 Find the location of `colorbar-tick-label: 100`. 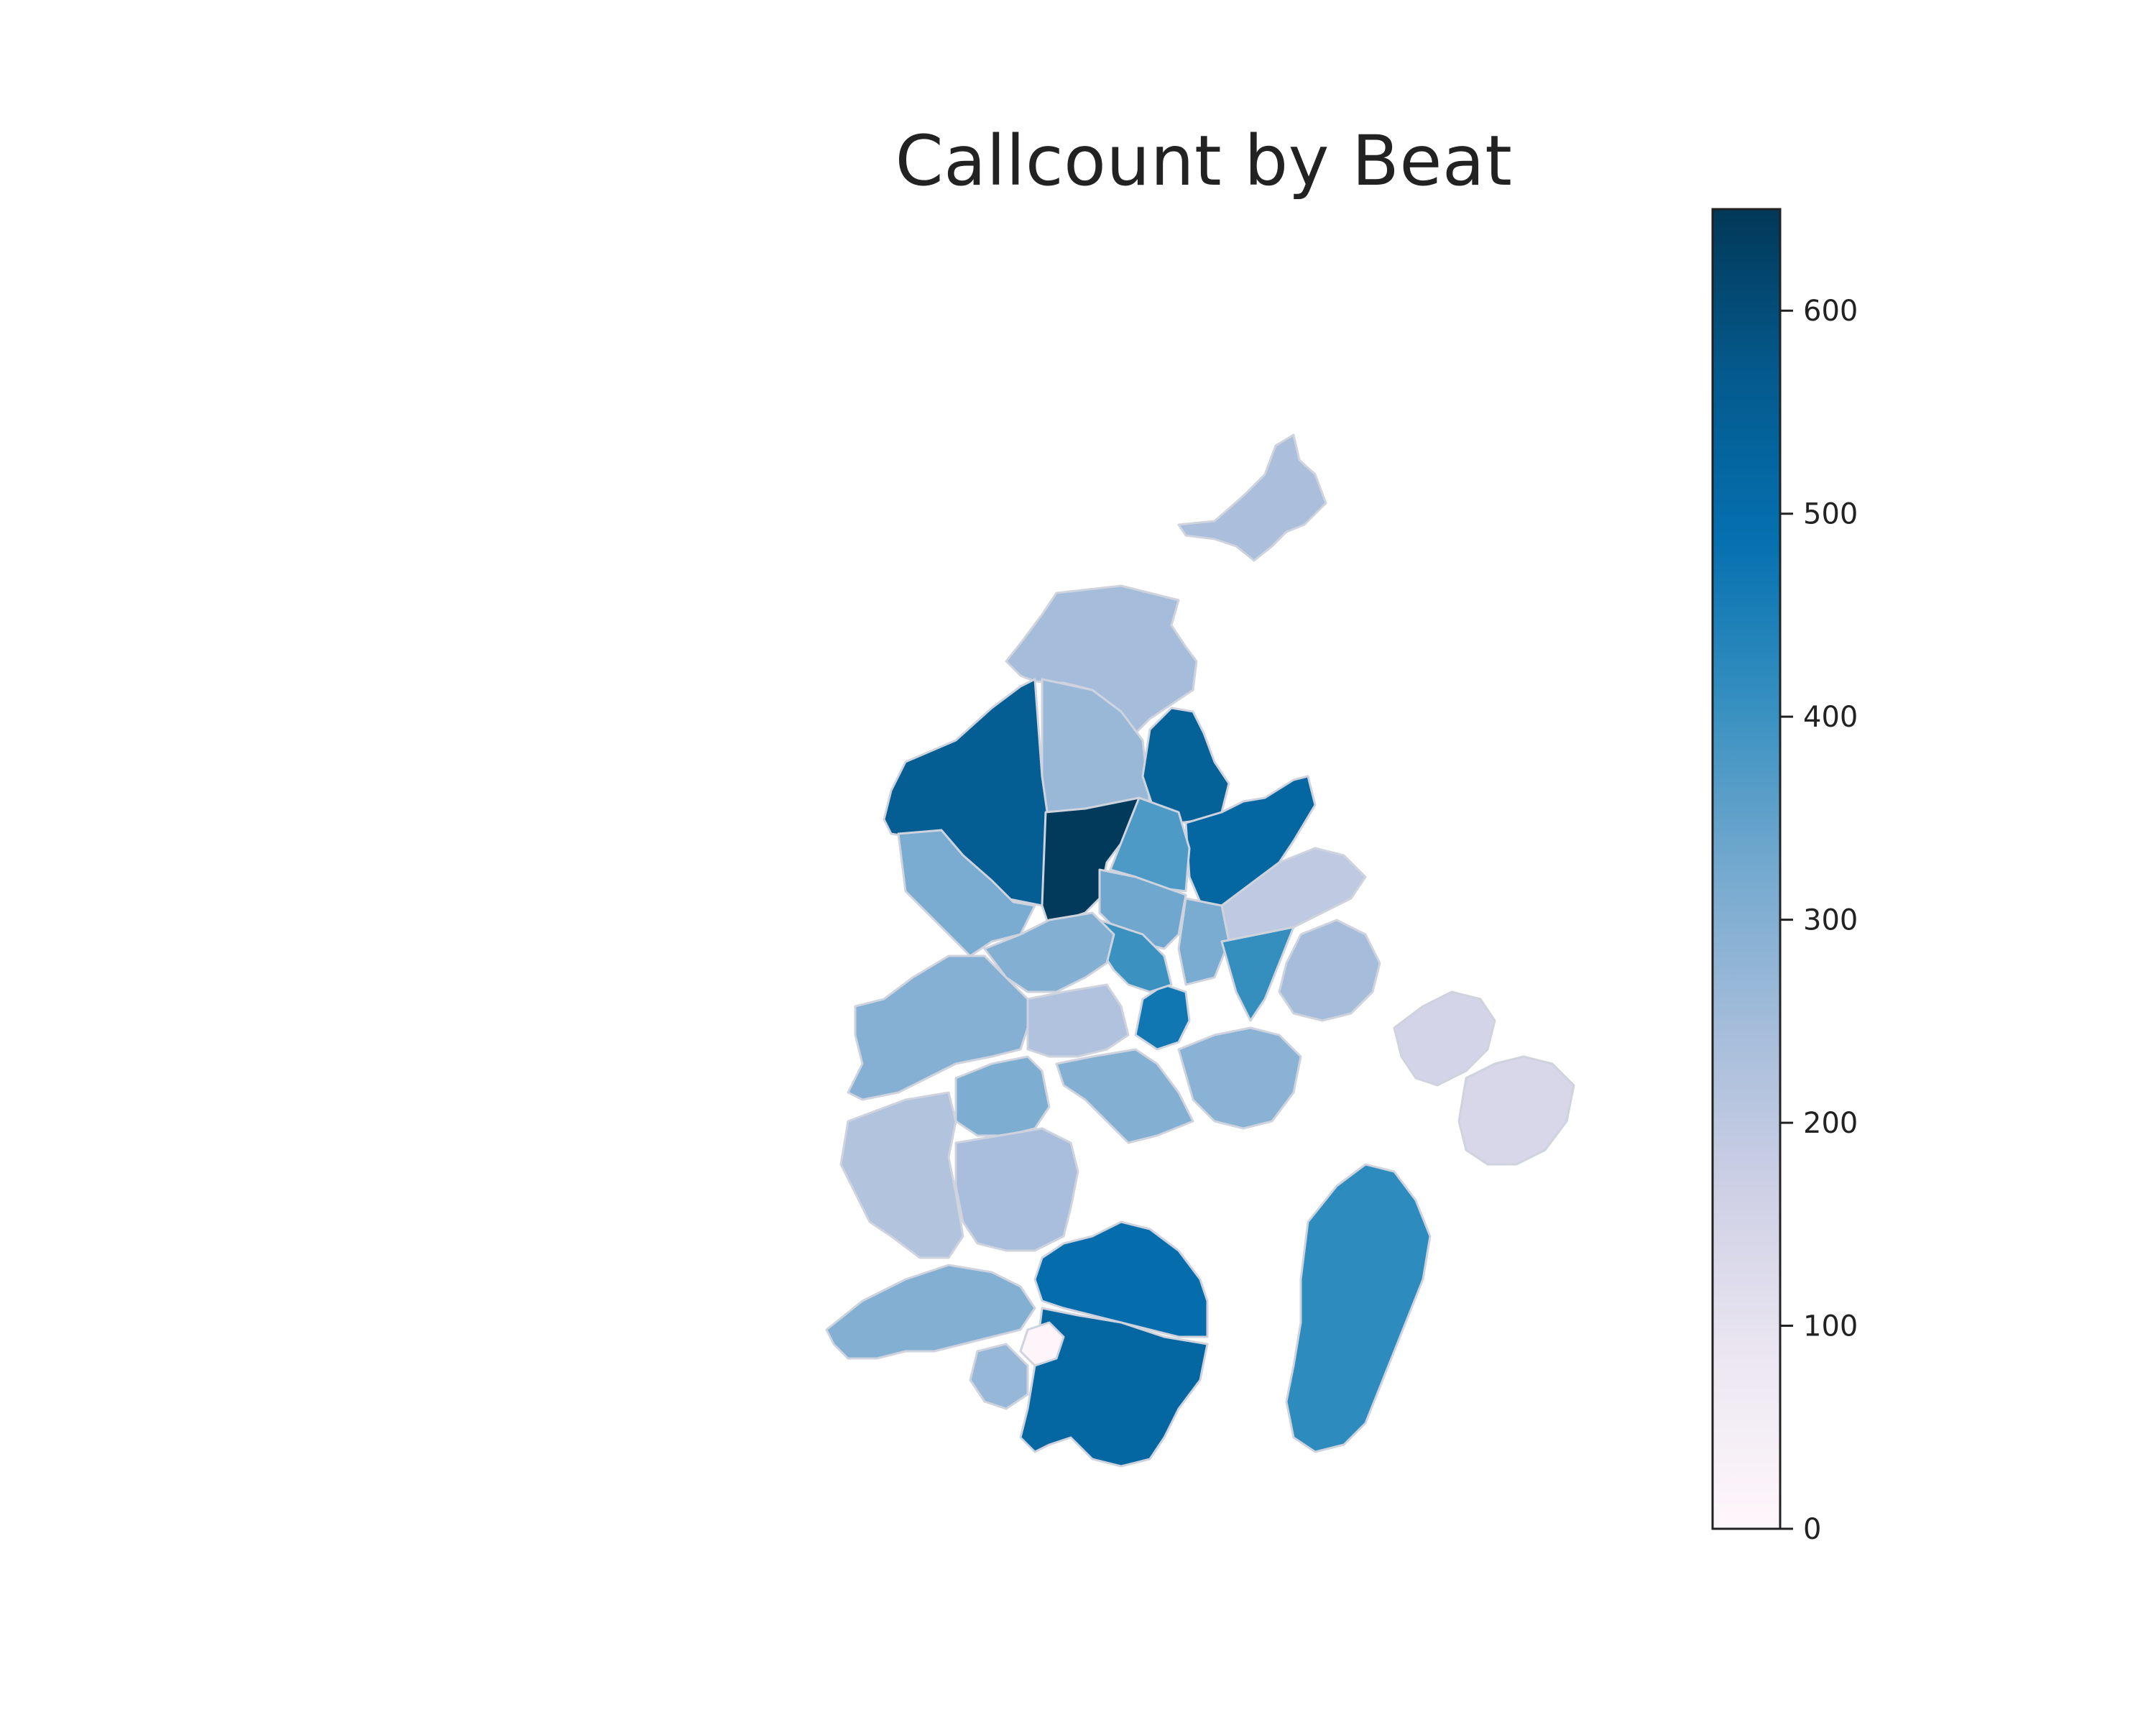

colorbar-tick-label: 100 is located at coordinates (1831, 1326).